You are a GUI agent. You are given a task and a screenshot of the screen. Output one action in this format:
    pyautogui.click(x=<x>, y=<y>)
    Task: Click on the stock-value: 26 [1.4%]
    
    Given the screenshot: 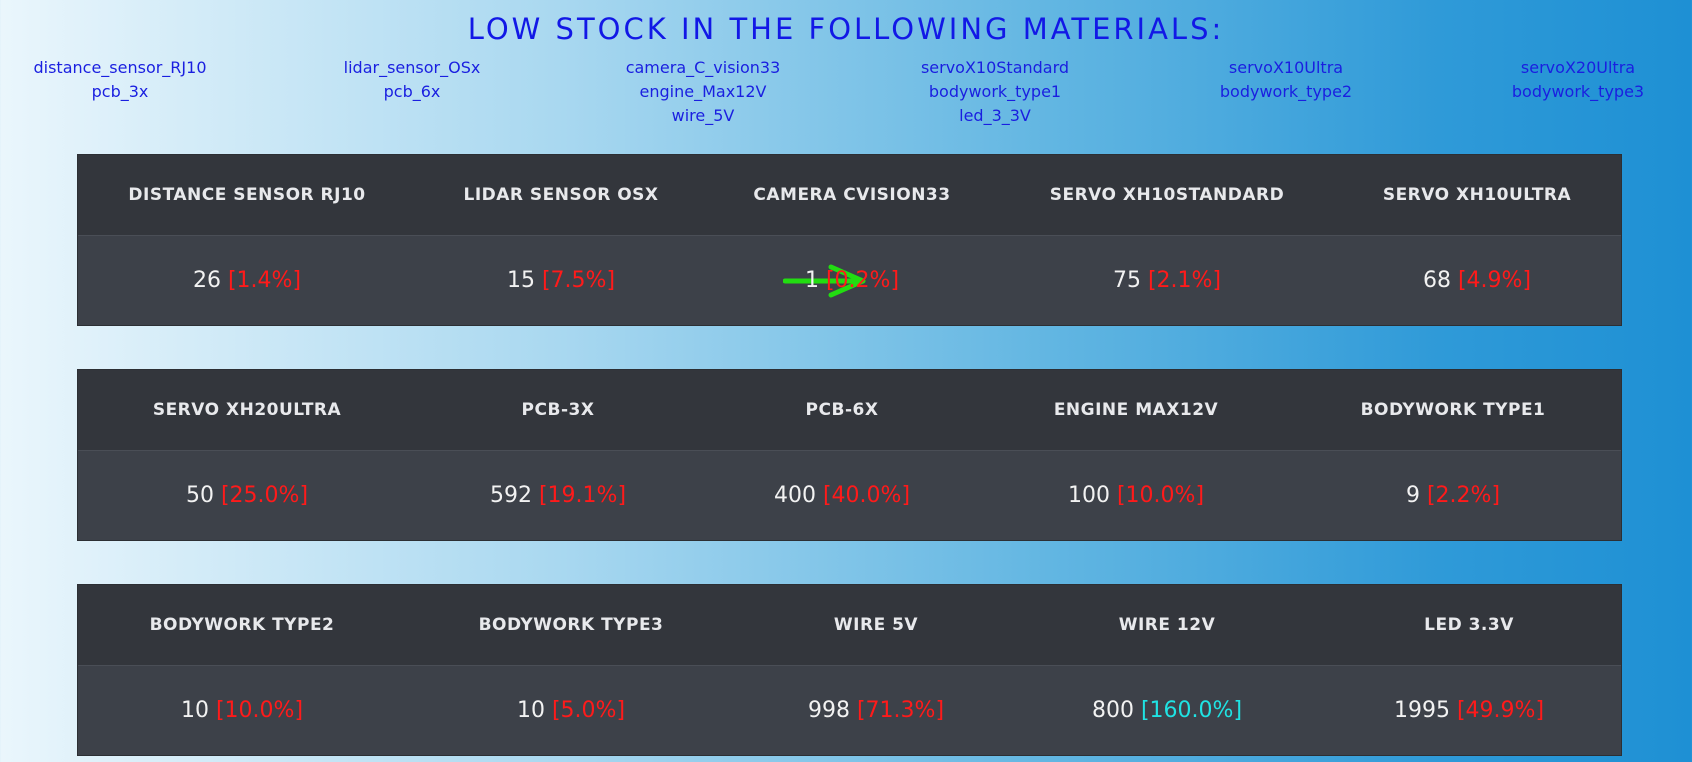 What is the action you would take?
    pyautogui.click(x=247, y=280)
    